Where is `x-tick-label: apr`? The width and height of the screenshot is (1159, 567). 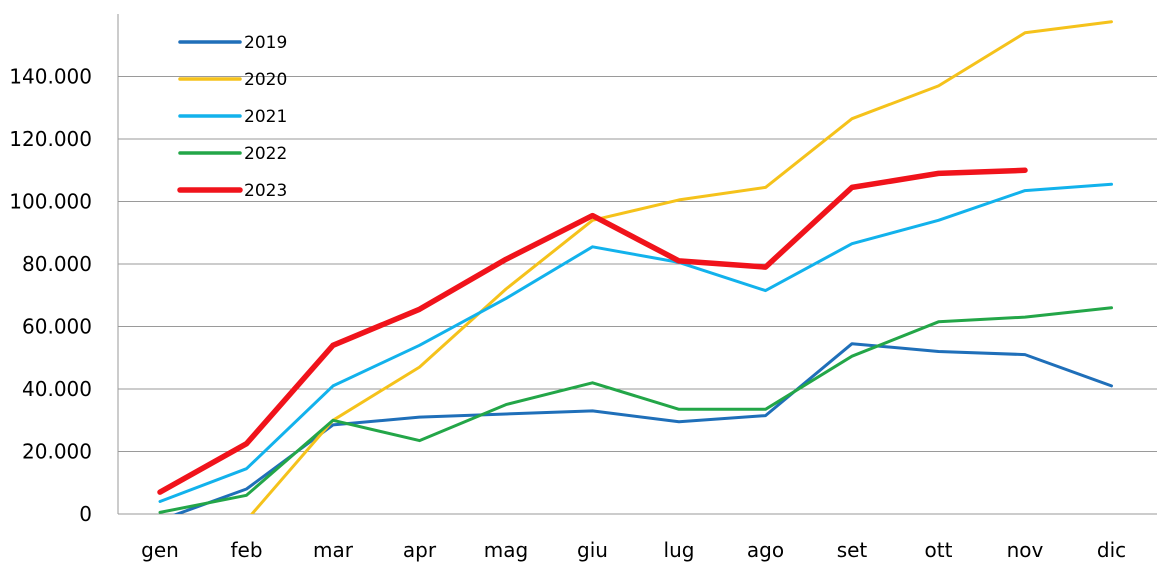 x-tick-label: apr is located at coordinates (420, 550).